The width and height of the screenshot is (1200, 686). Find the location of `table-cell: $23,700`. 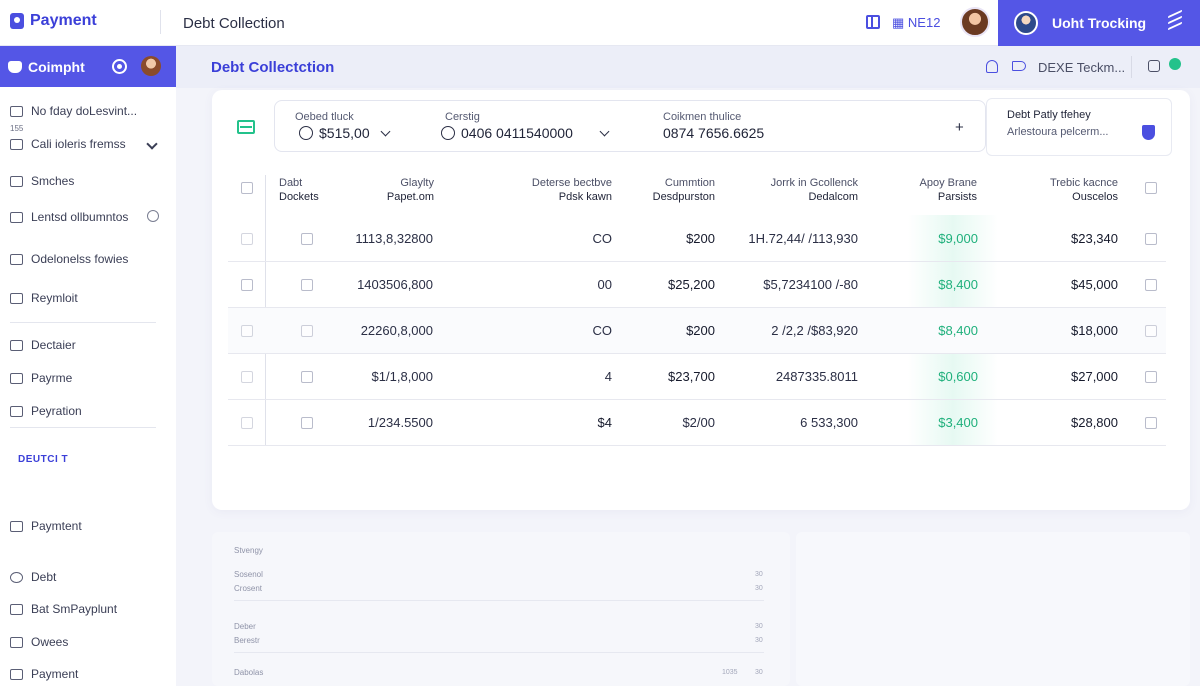

table-cell: $23,700 is located at coordinates (691, 376).